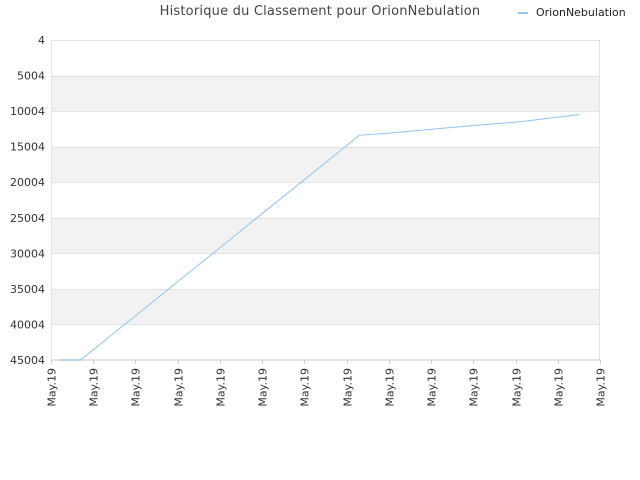 Image resolution: width=640 pixels, height=480 pixels. I want to click on legend-swatch, so click(523, 12).